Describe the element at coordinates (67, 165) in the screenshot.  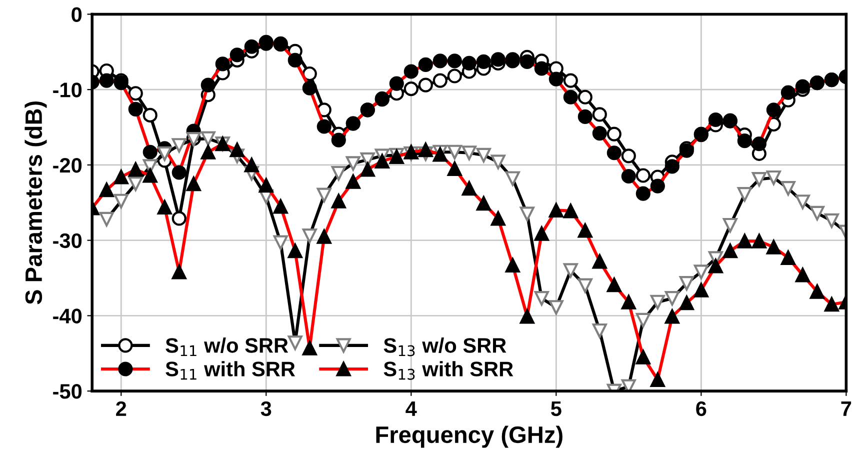
I see `y-tick-label: -20` at that location.